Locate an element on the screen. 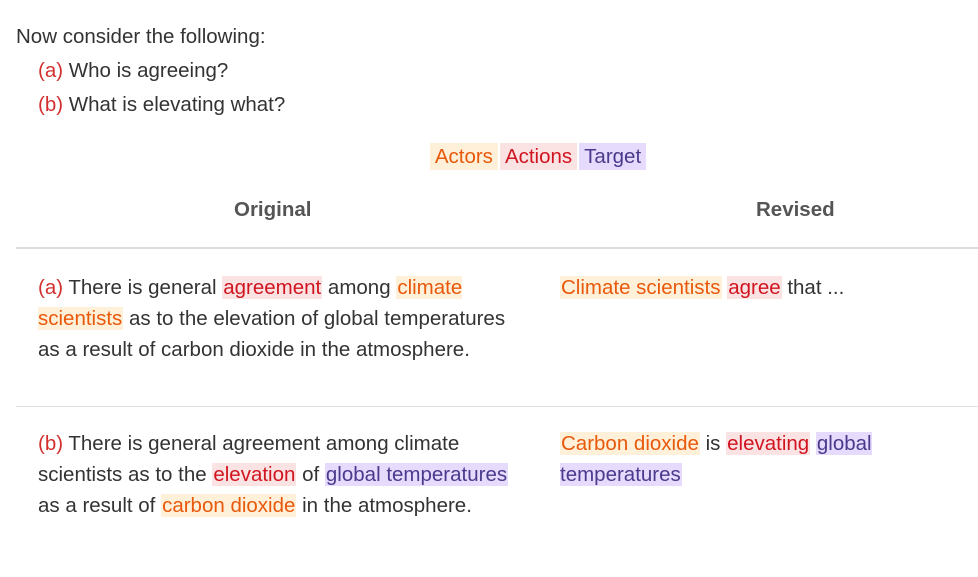  intro-prompt: Now consider the following: is located at coordinates (141, 36).